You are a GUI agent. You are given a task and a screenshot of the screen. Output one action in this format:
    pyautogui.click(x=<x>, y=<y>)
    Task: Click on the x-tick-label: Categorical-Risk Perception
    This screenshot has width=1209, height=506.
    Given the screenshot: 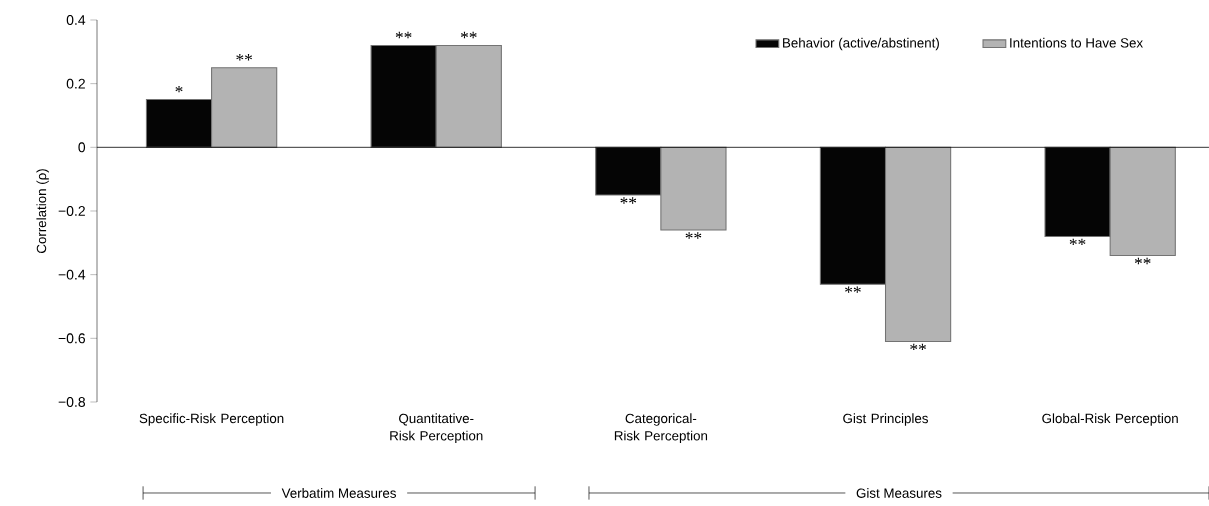 What is the action you would take?
    pyautogui.click(x=661, y=428)
    